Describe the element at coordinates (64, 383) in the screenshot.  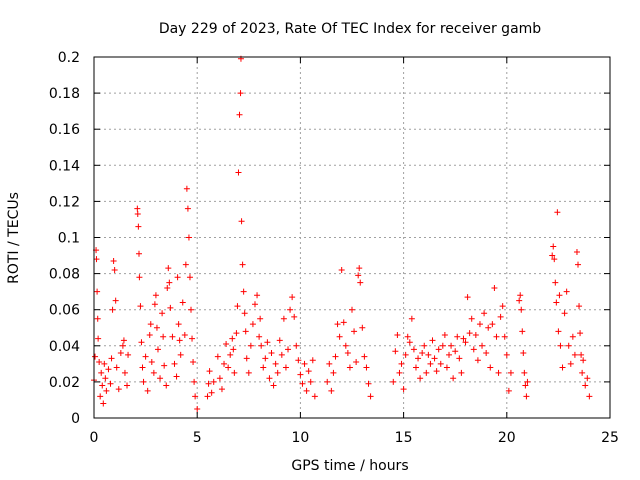
I see `y-tick-label: 0.02` at that location.